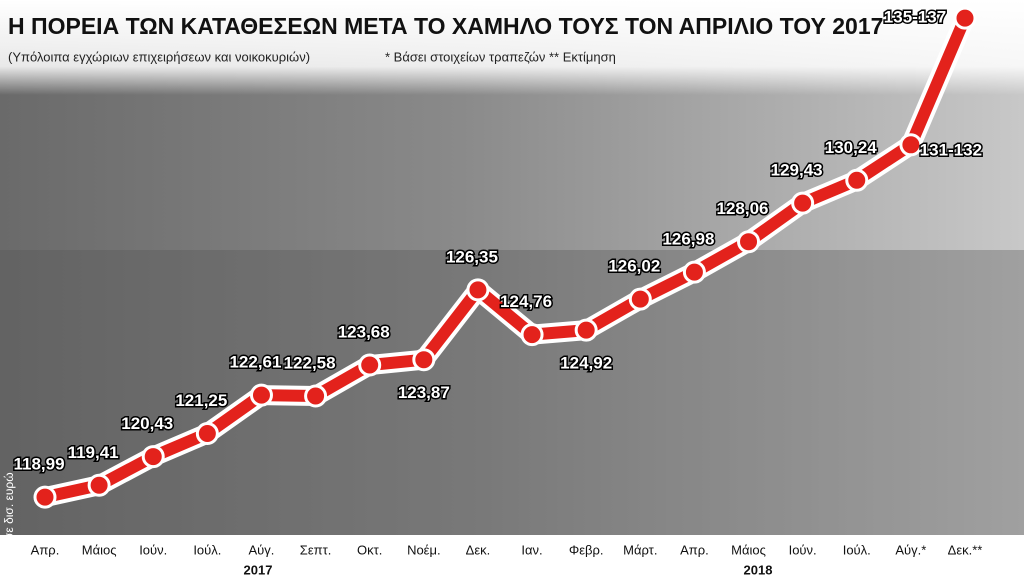 The width and height of the screenshot is (1024, 583). Describe the element at coordinates (586, 363) in the screenshot. I see `value-label: 124,92` at that location.